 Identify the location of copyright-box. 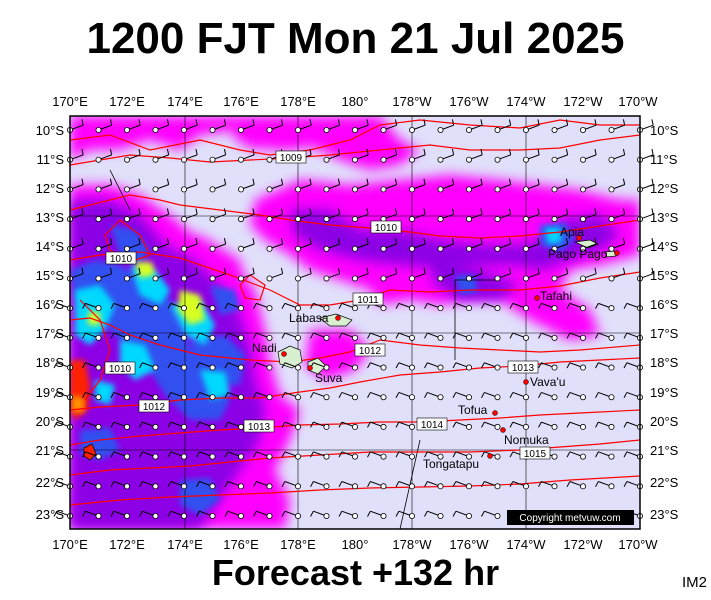
(570, 517).